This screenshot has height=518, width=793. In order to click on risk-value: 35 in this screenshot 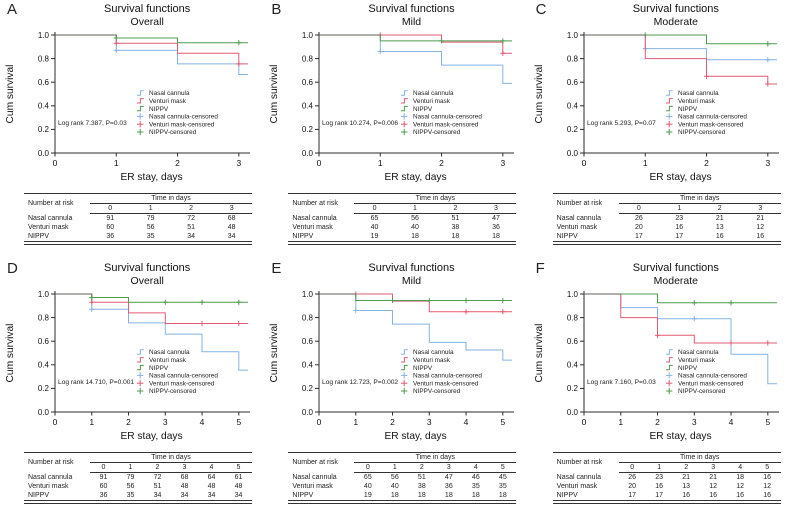, I will do `click(130, 495)`.